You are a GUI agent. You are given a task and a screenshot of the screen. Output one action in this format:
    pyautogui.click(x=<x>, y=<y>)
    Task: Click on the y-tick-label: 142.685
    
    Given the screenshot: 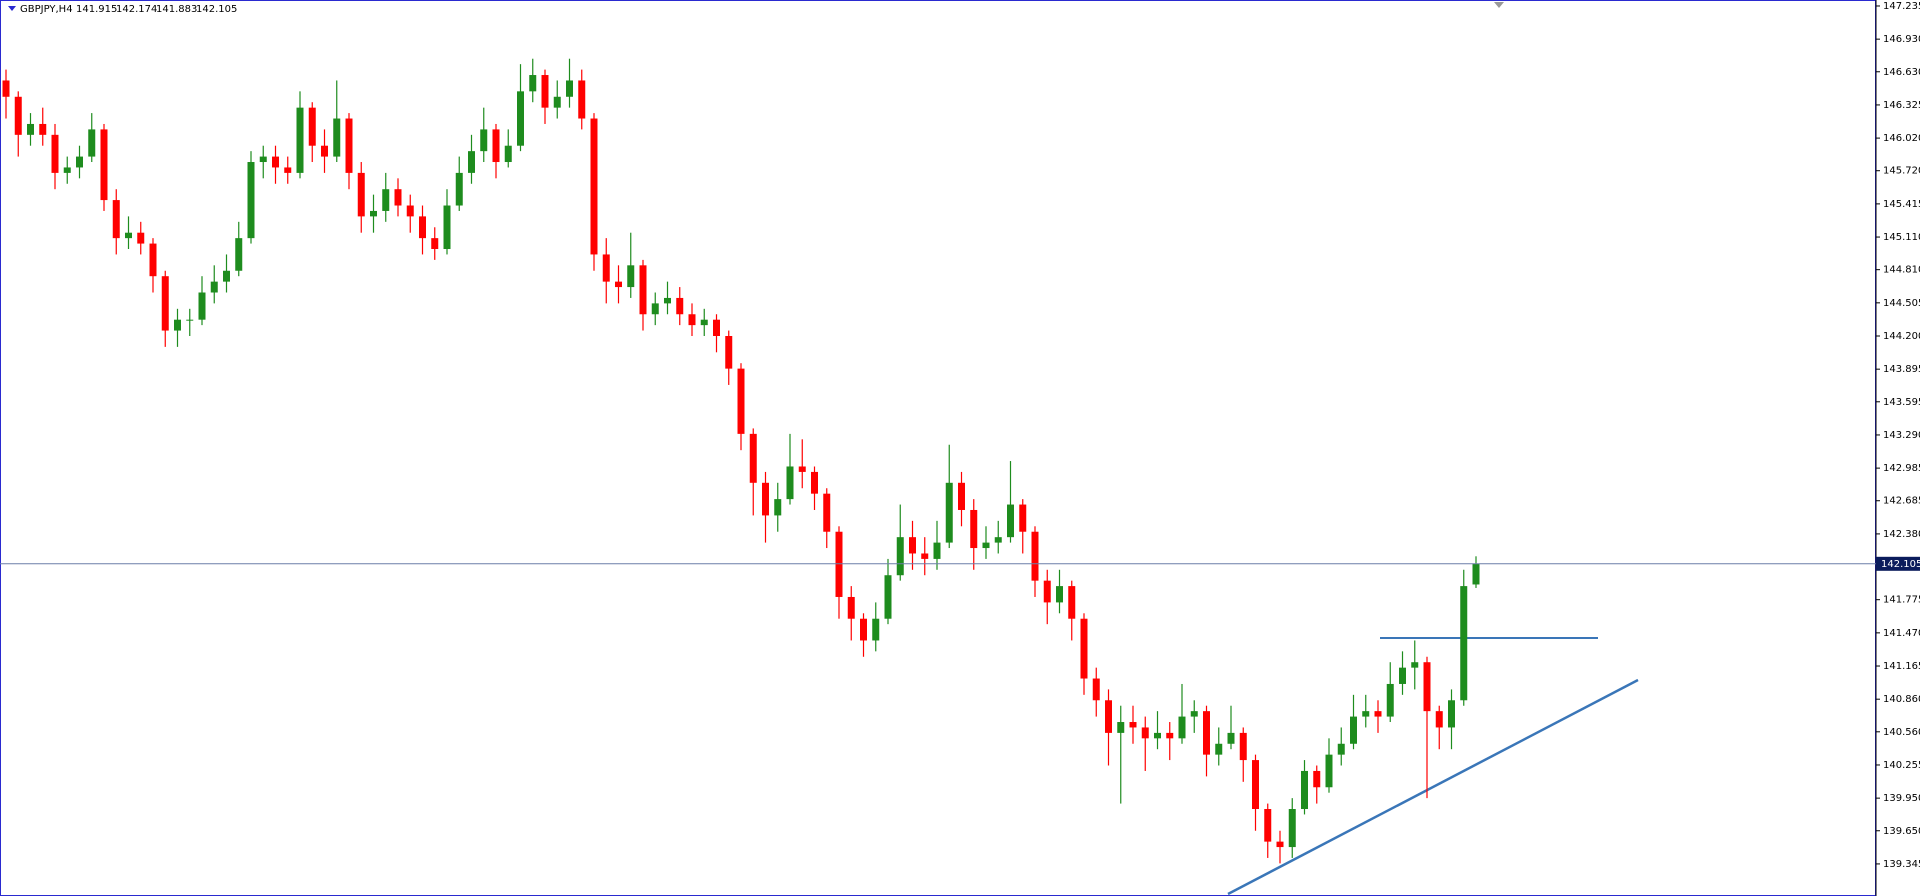 What is the action you would take?
    pyautogui.click(x=1901, y=501)
    